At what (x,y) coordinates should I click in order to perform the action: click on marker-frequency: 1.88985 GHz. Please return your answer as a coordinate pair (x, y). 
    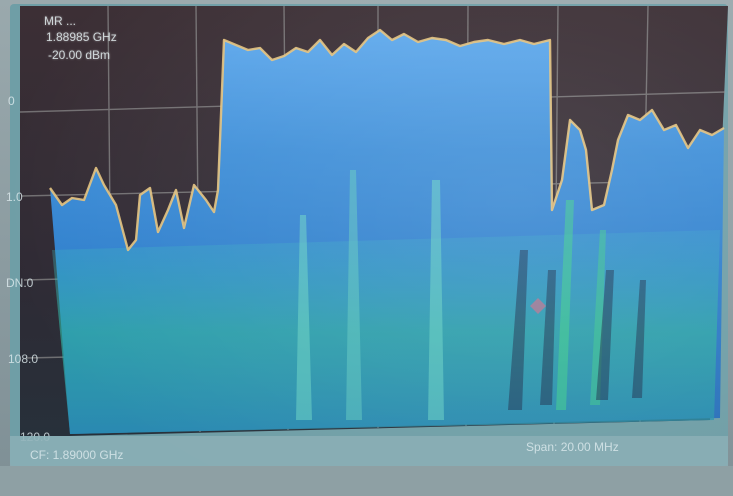
    Looking at the image, I should click on (81, 37).